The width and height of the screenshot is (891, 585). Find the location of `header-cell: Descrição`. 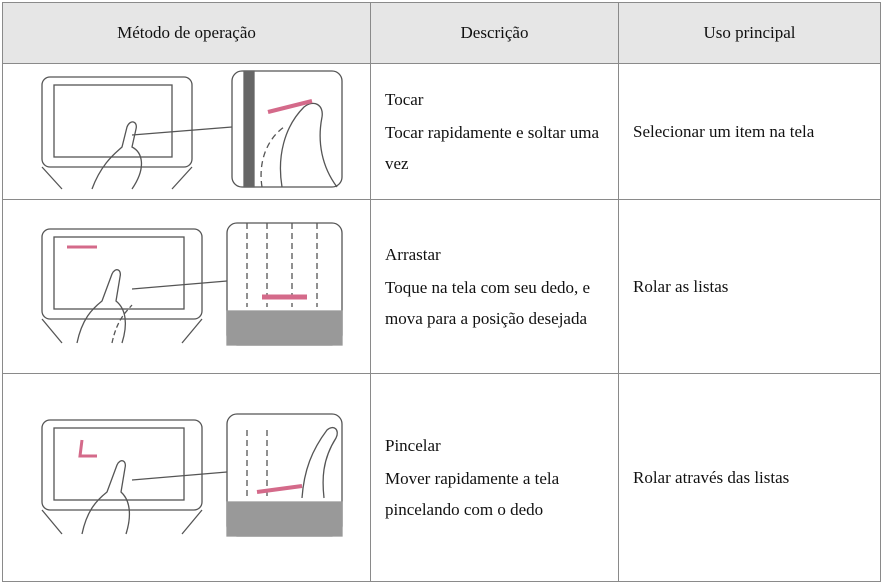

header-cell: Descrição is located at coordinates (494, 33).